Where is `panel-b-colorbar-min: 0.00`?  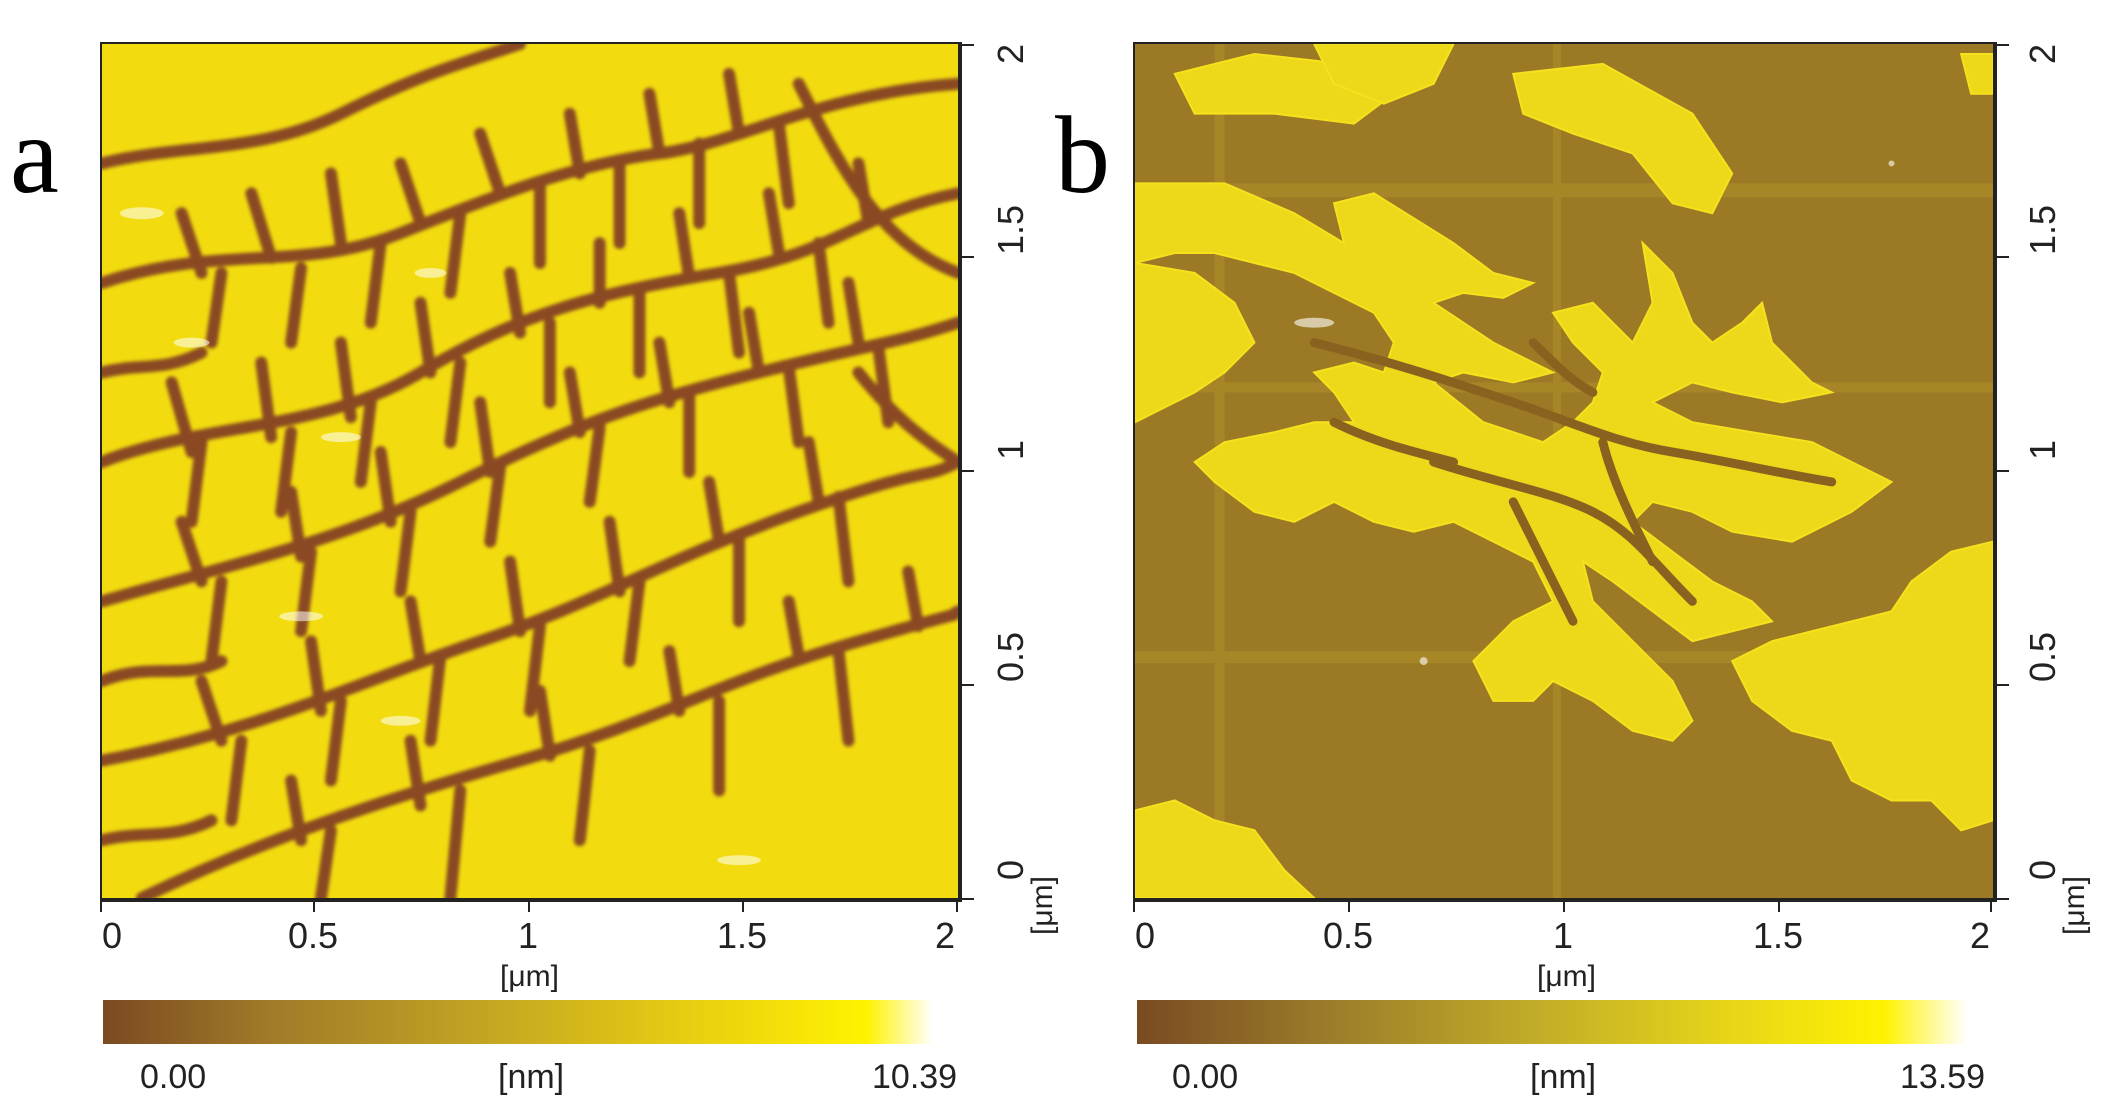
panel-b-colorbar-min: 0.00 is located at coordinates (1205, 1077).